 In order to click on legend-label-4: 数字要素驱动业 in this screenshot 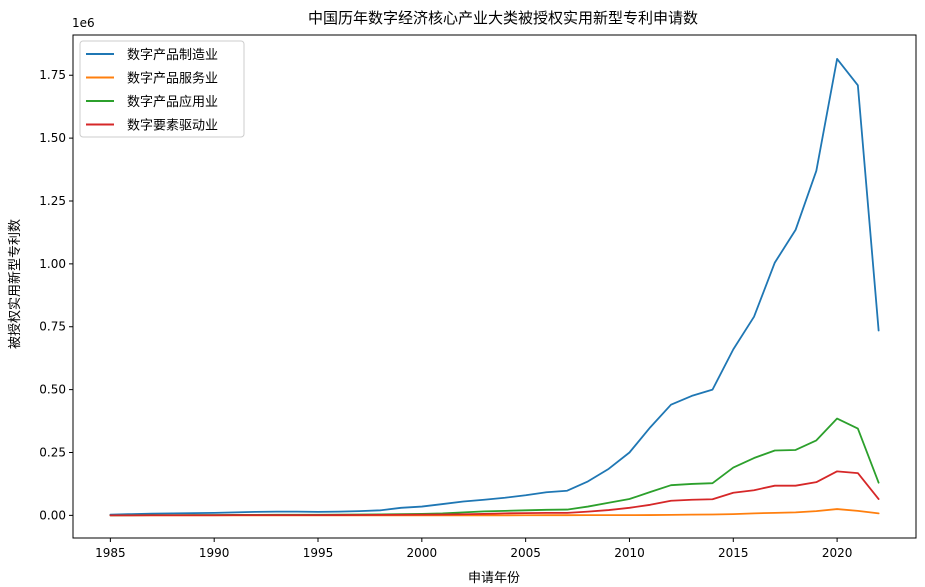, I will do `click(172, 126)`.